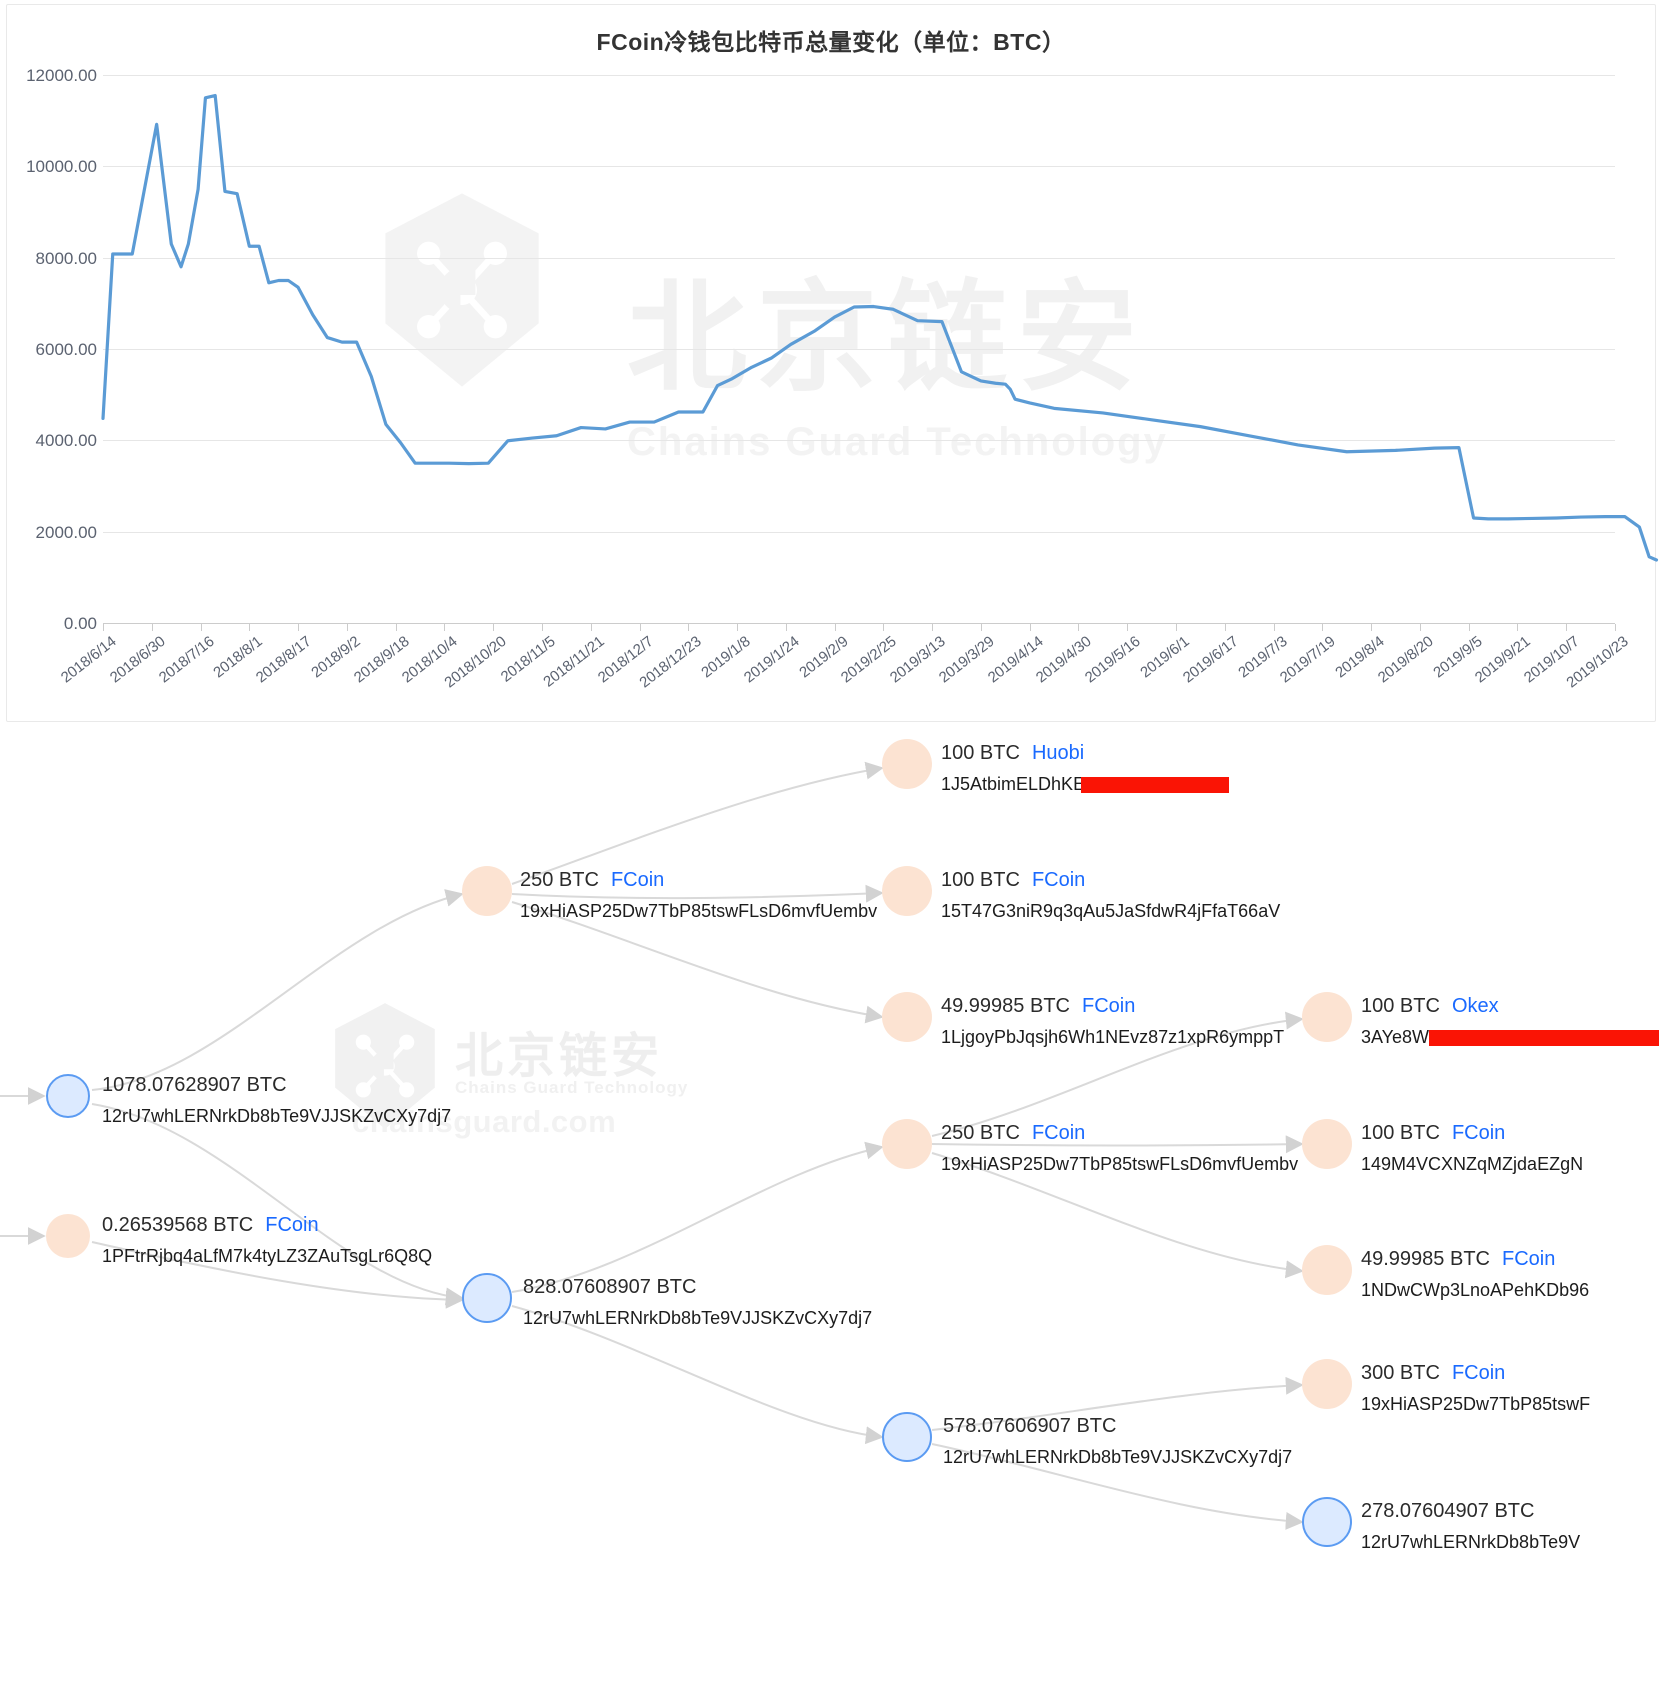 This screenshot has height=1693, width=1662. I want to click on node-amount: 1078.07628907 BTC, so click(194, 1085).